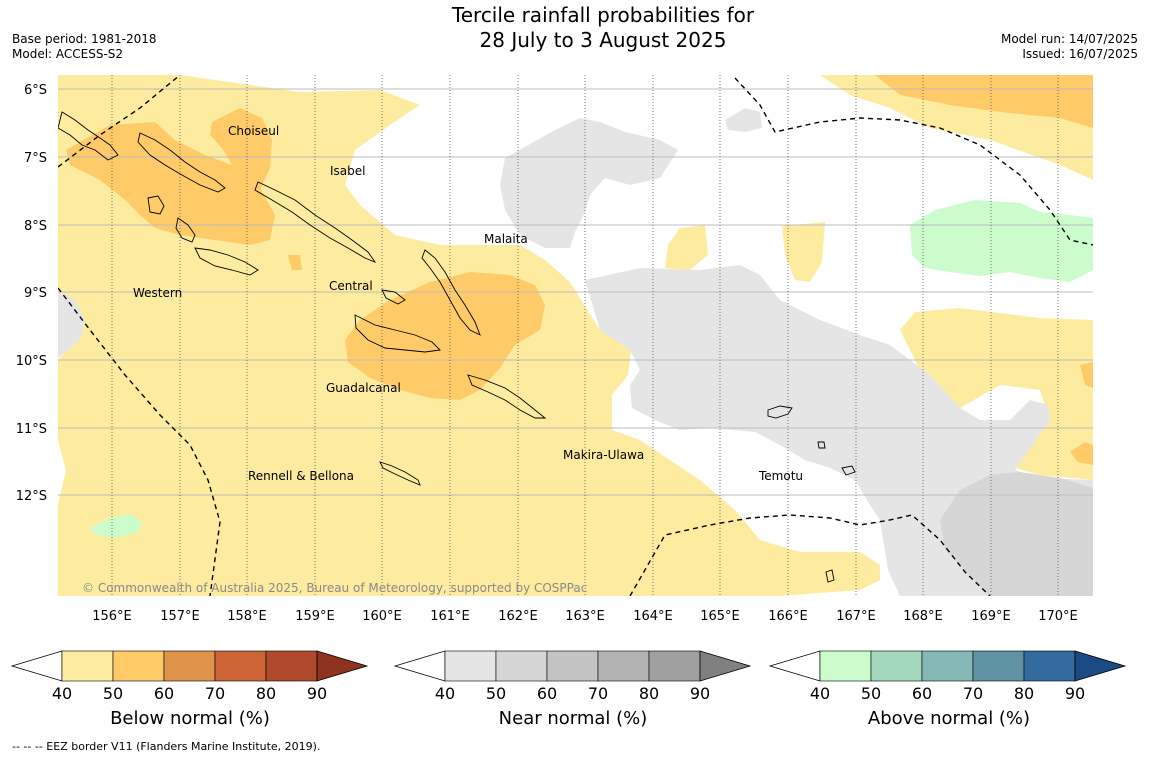 This screenshot has height=758, width=1150. Describe the element at coordinates (181, 162) in the screenshot. I see `choiseul-coast` at that location.